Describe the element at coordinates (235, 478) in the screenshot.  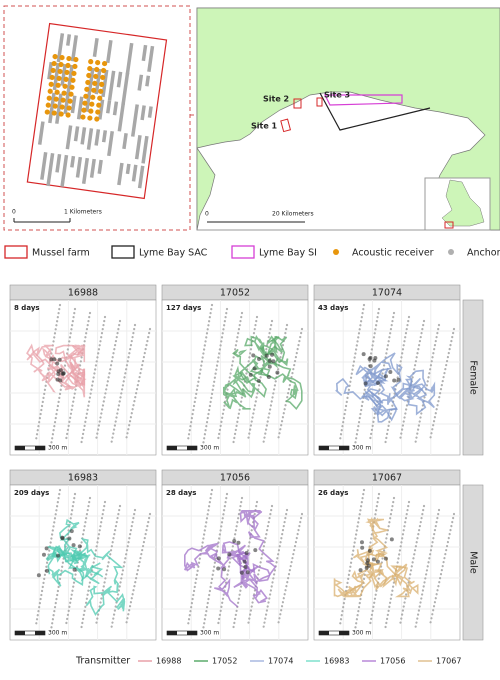
I see `panel-title: 17056` at that location.